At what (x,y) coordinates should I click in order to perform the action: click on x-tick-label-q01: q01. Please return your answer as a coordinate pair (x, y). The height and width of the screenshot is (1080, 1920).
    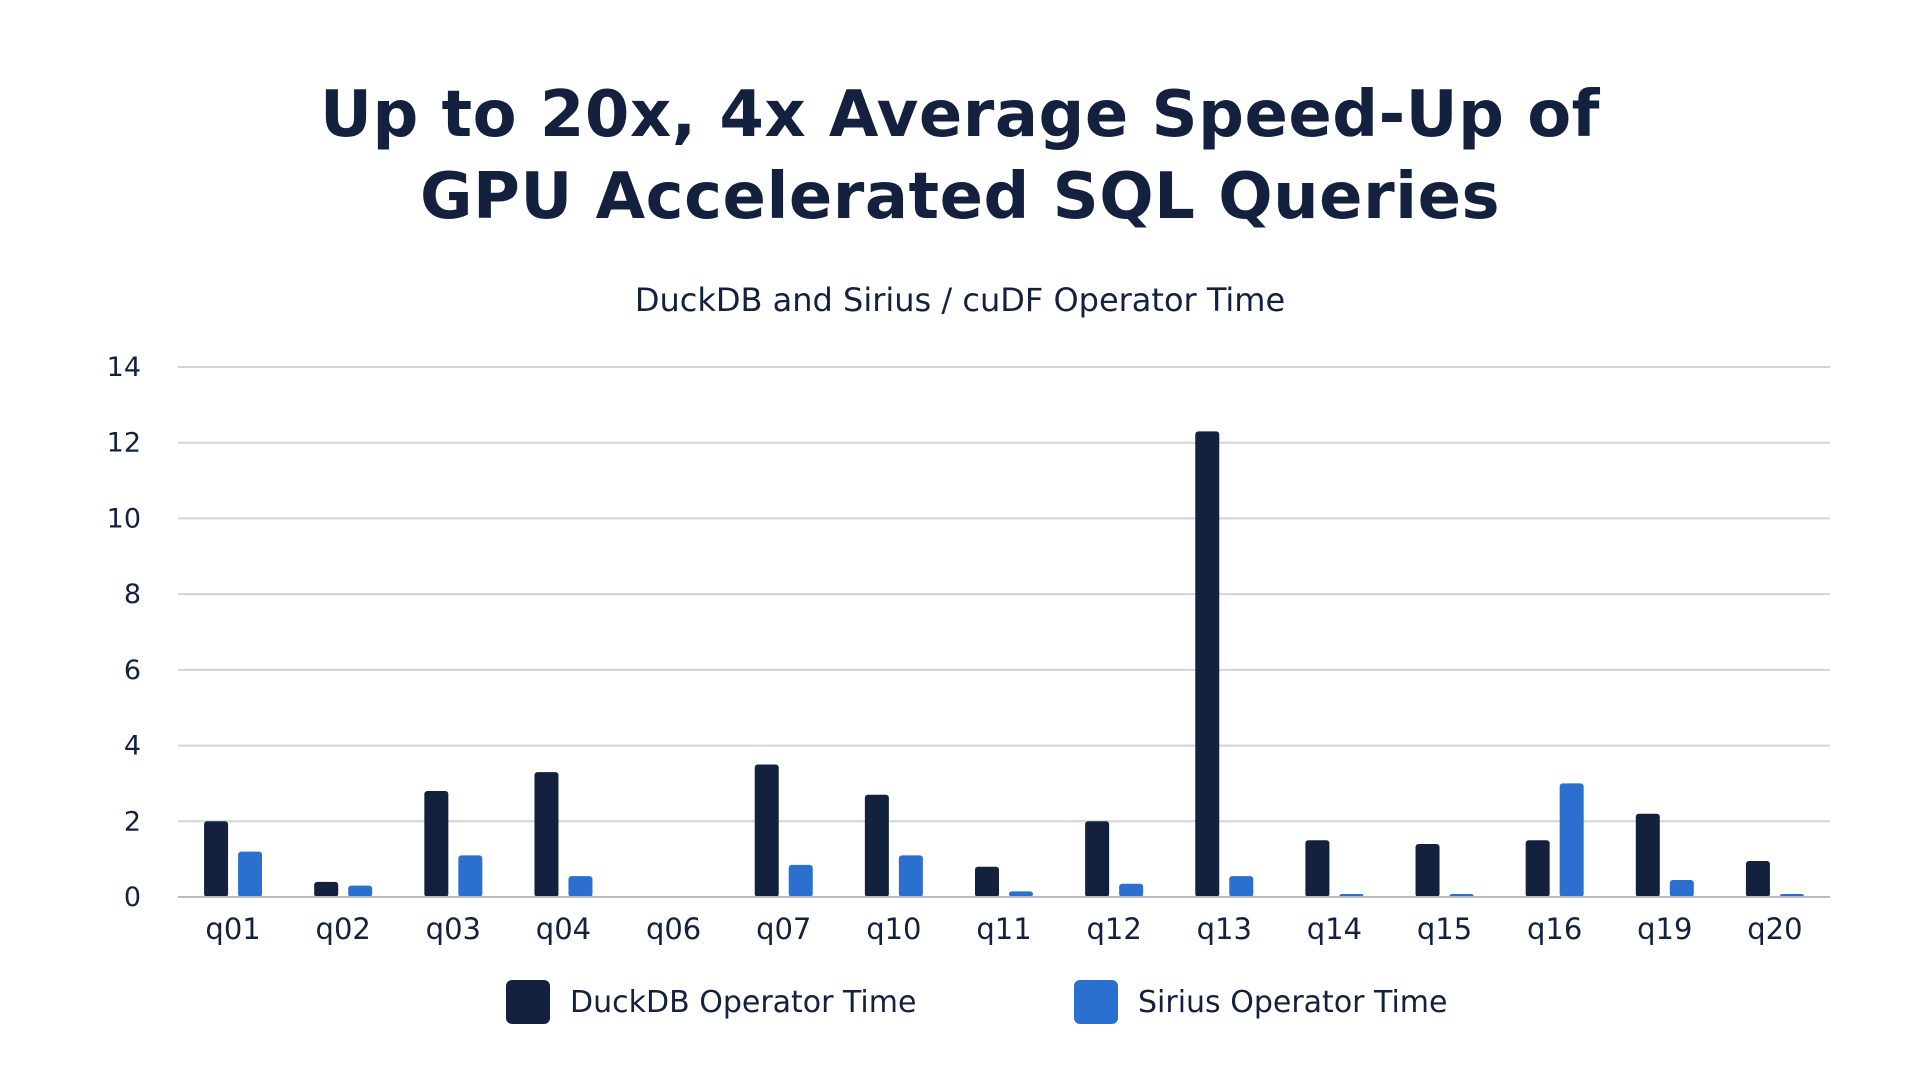
    Looking at the image, I should click on (232, 929).